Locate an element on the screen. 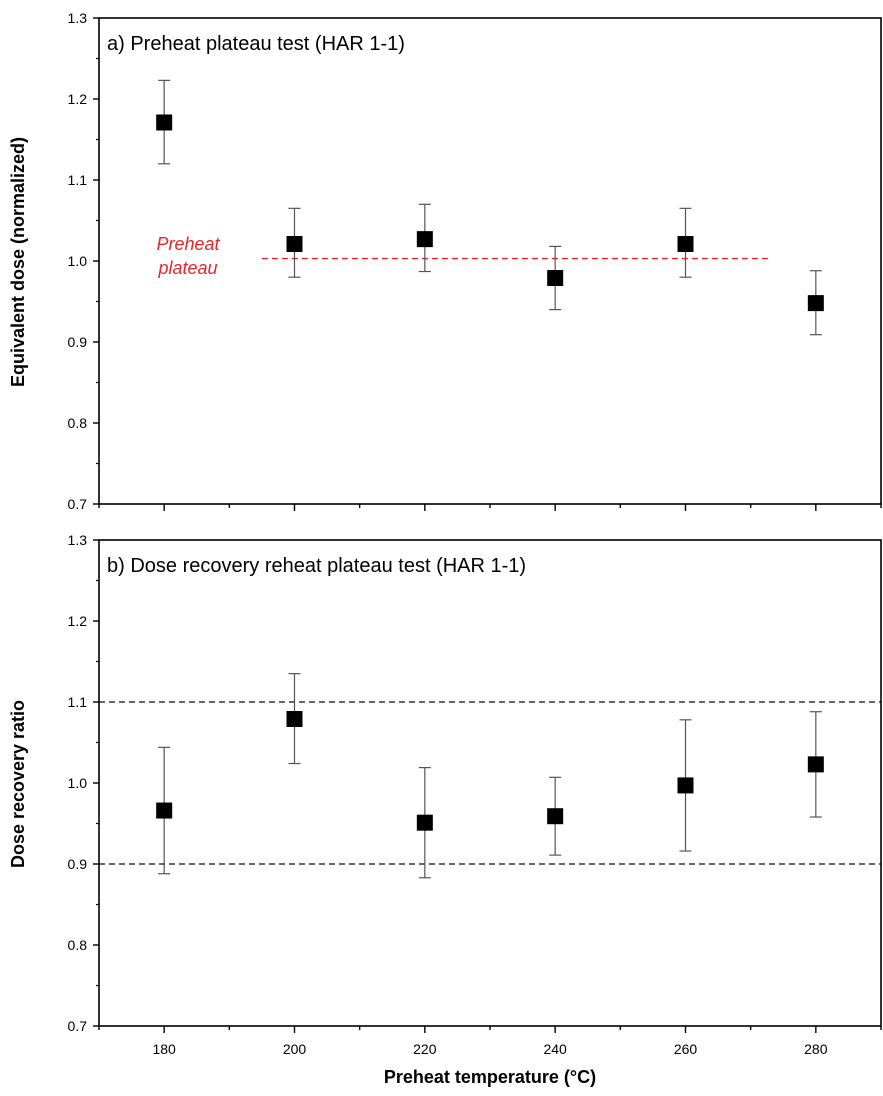  annotation-line-0: Preheat is located at coordinates (188, 244).